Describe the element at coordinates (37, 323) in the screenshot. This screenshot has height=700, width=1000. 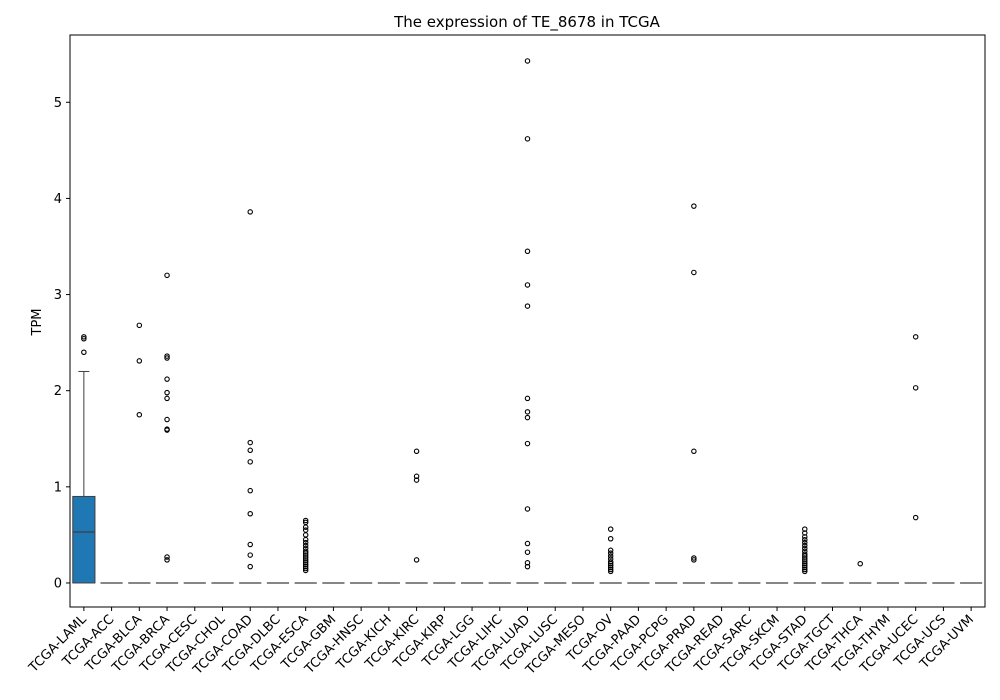
I see `y-axis-label: TPM` at that location.